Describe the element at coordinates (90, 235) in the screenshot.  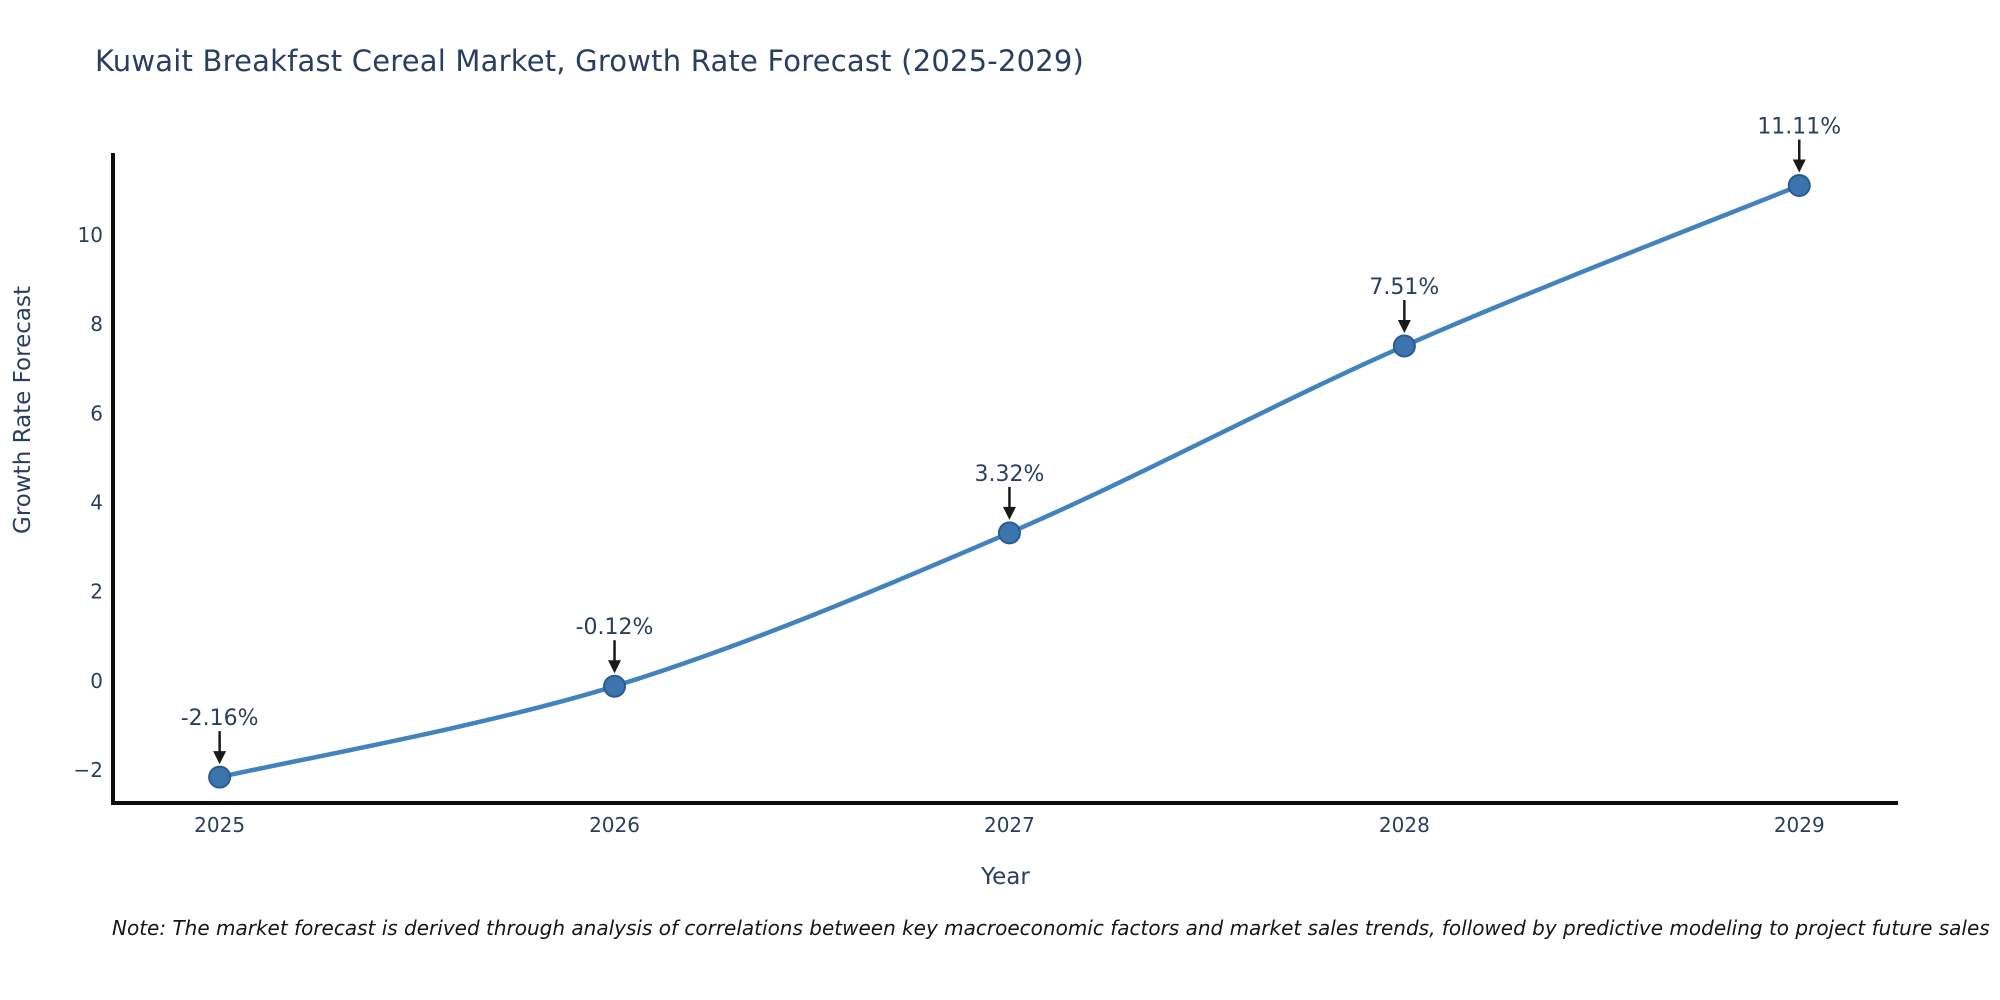
I see `y-tick-label: 10` at that location.